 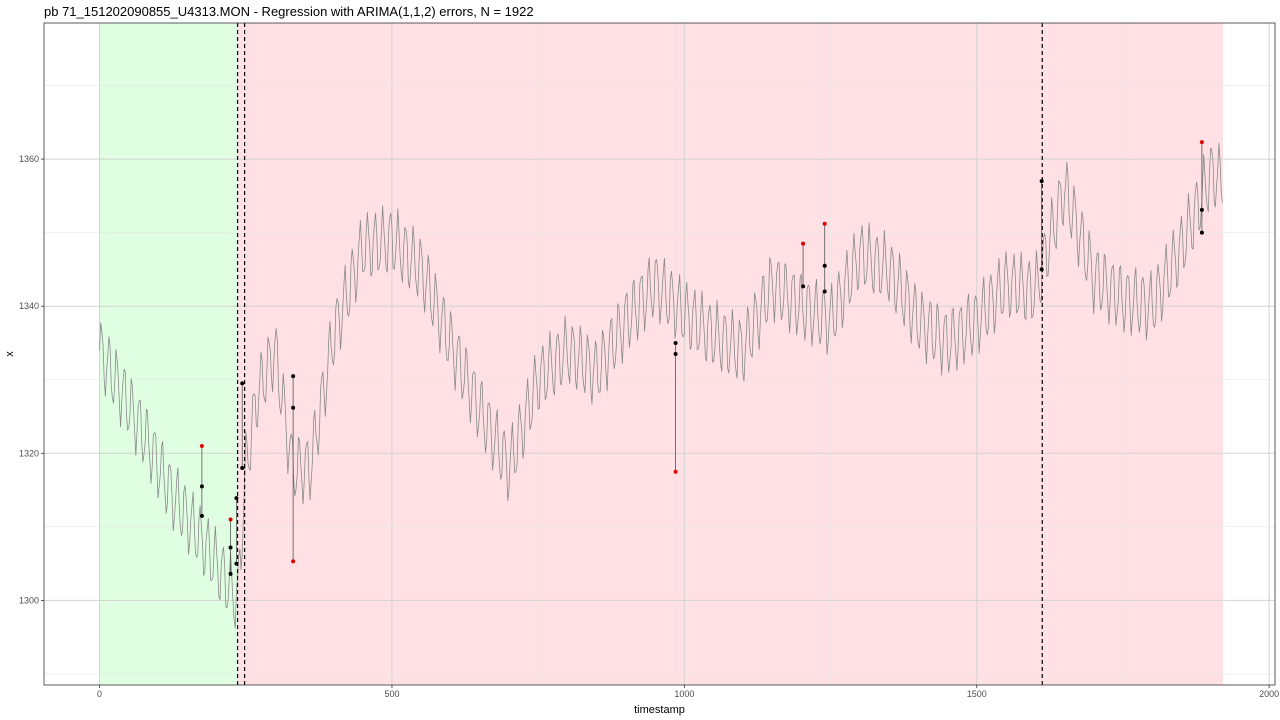 I want to click on training-window-region, so click(x=168, y=354).